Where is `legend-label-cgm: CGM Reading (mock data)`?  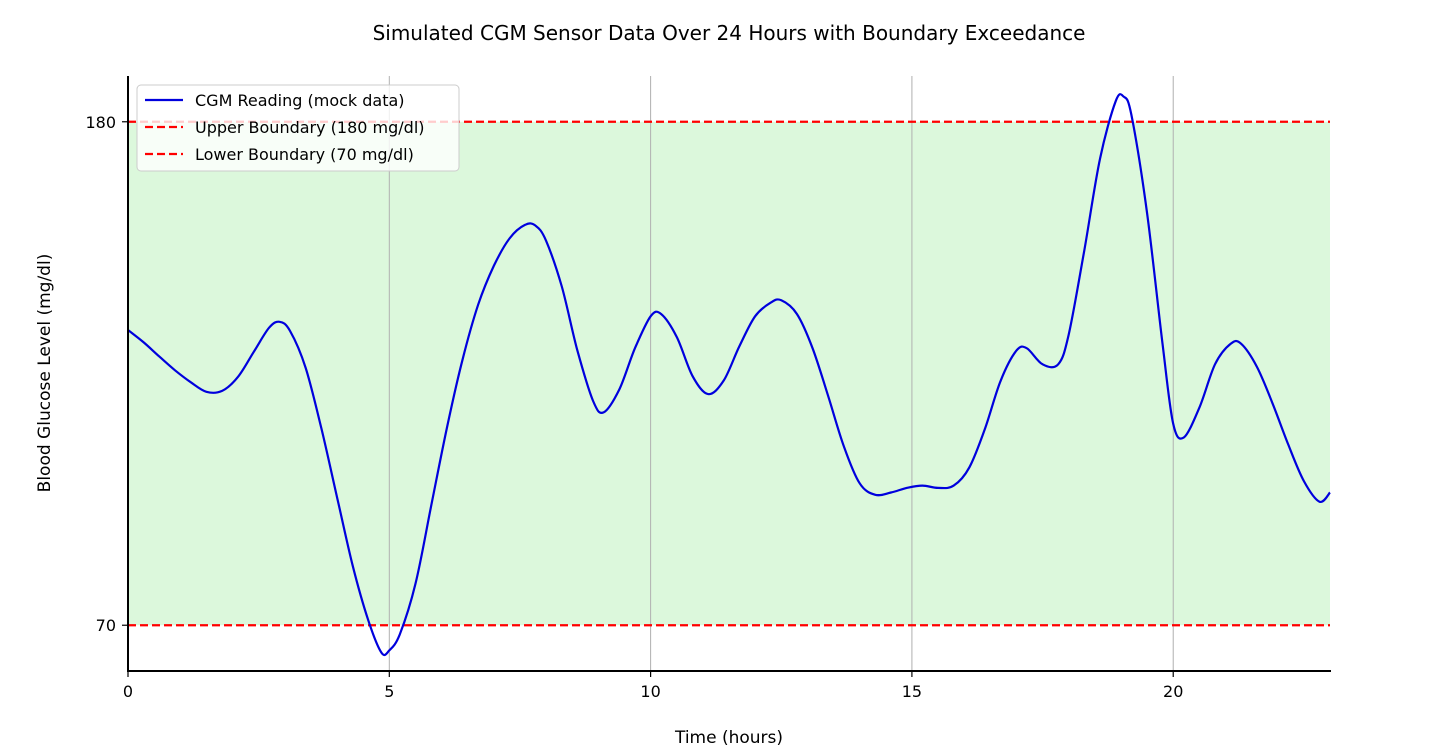
legend-label-cgm: CGM Reading (mock data) is located at coordinates (300, 100).